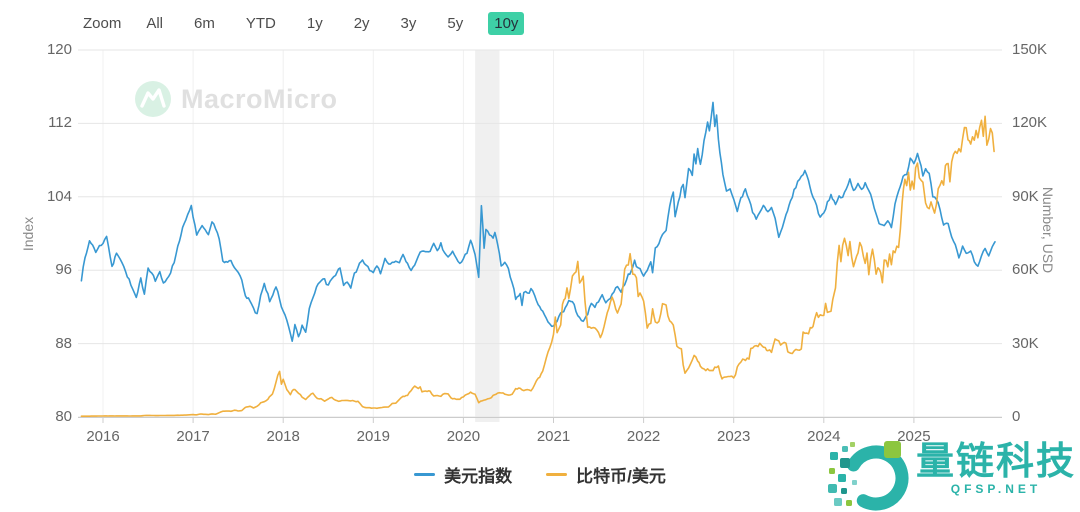 The image size is (1080, 512). I want to click on range-button-5y: 5y, so click(455, 23).